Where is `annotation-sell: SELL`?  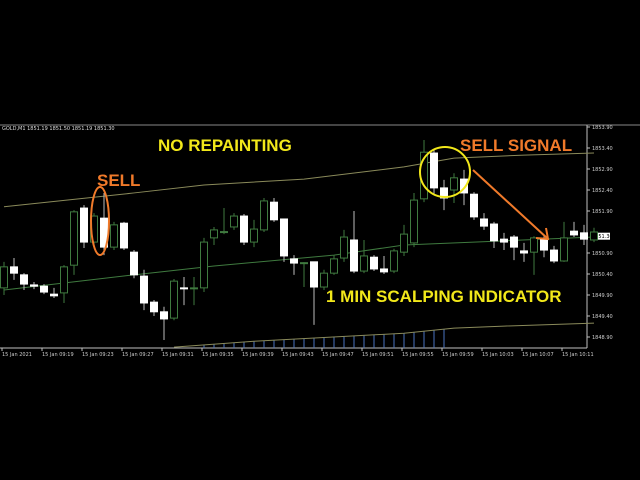
annotation-sell: SELL is located at coordinates (119, 180).